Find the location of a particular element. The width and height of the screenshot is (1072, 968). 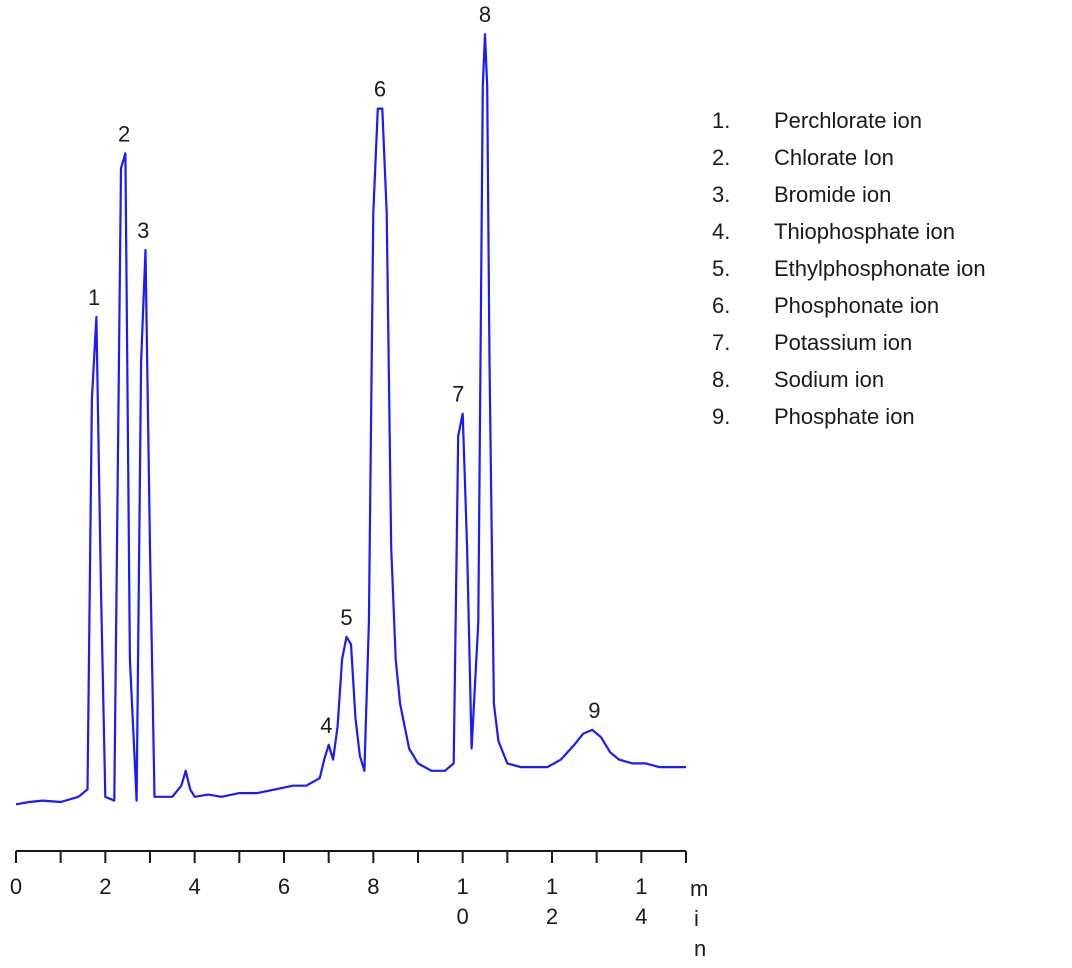

legend-name: Thiophosphate ion is located at coordinates (865, 231).